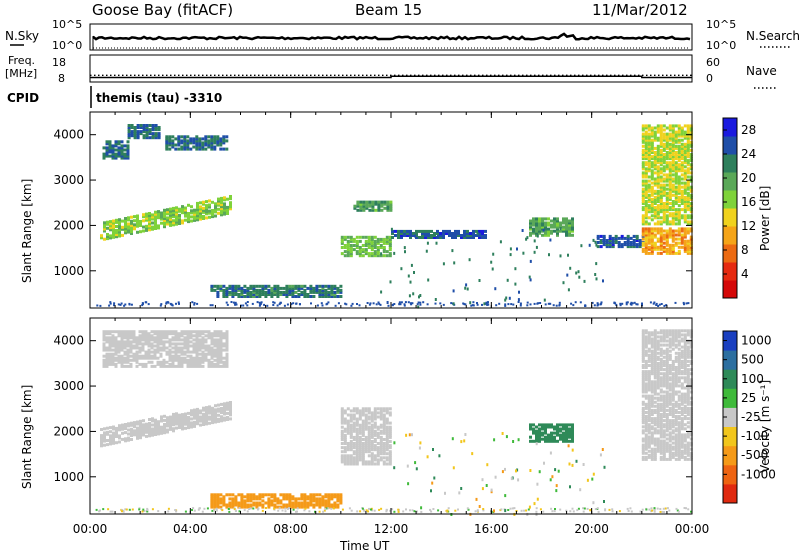 This screenshot has height=554, width=800. What do you see at coordinates (765, 218) in the screenshot?
I see `power-colorbar-label: Power [dB]` at bounding box center [765, 218].